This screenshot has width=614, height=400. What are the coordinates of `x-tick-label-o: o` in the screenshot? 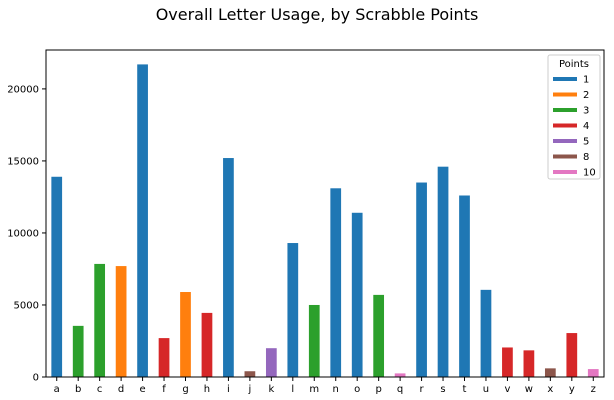 It's located at (357, 389).